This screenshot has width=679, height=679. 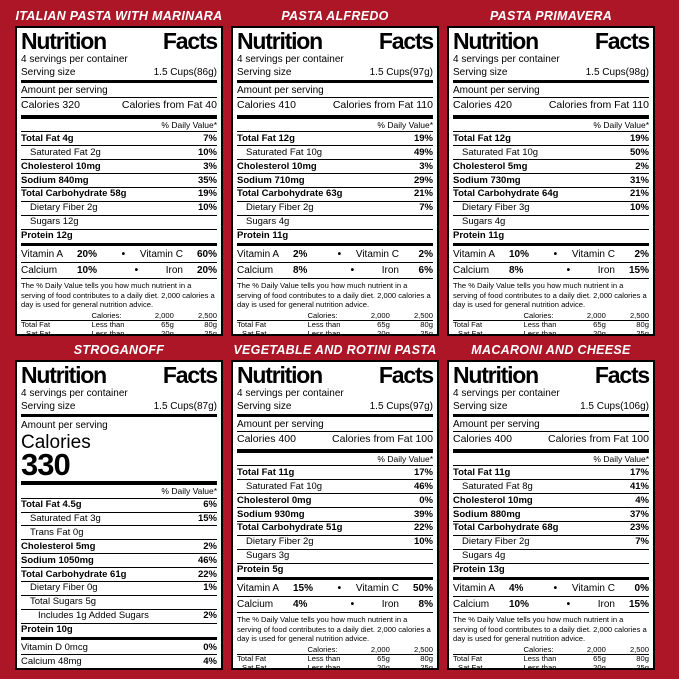 What do you see at coordinates (207, 519) in the screenshot?
I see `nutrient-daily-value: 15%` at bounding box center [207, 519].